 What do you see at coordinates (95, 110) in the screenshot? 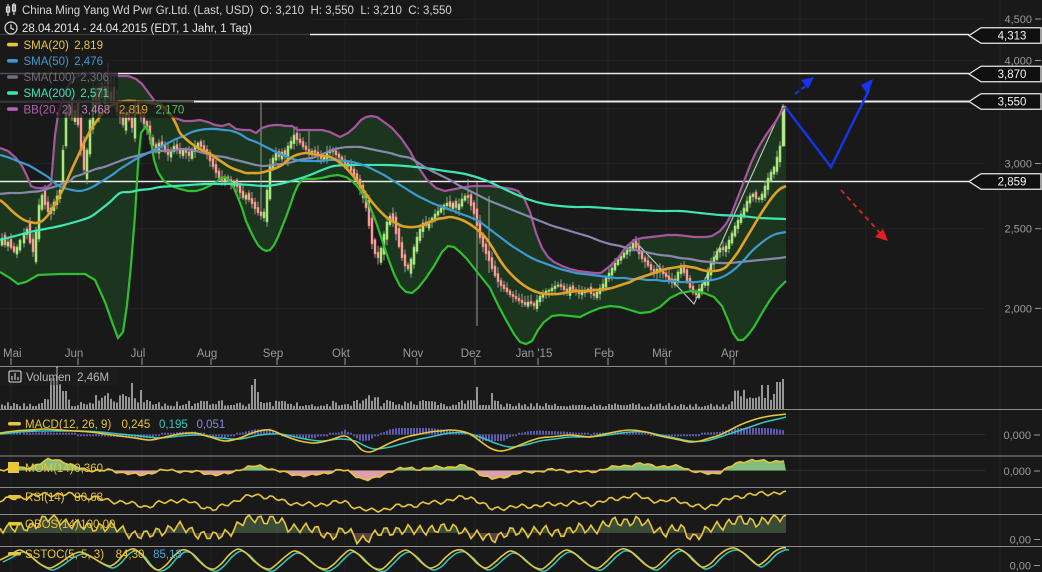
I see `svg-text: 3,468` at bounding box center [95, 110].